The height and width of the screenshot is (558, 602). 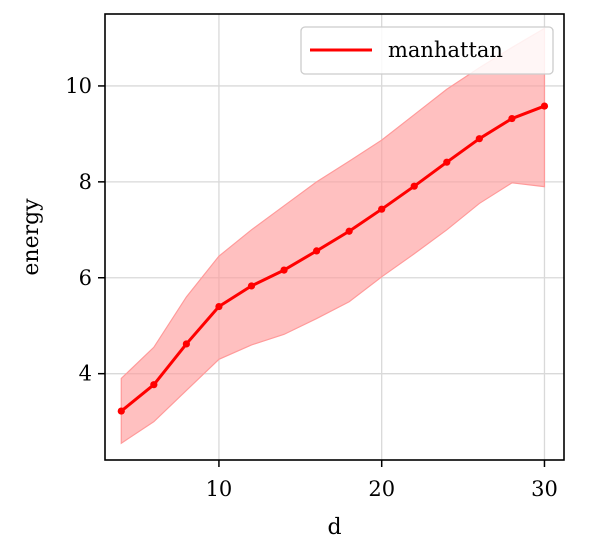 I want to click on y-axis-ticks: 4 6 8 10, so click(x=85, y=230).